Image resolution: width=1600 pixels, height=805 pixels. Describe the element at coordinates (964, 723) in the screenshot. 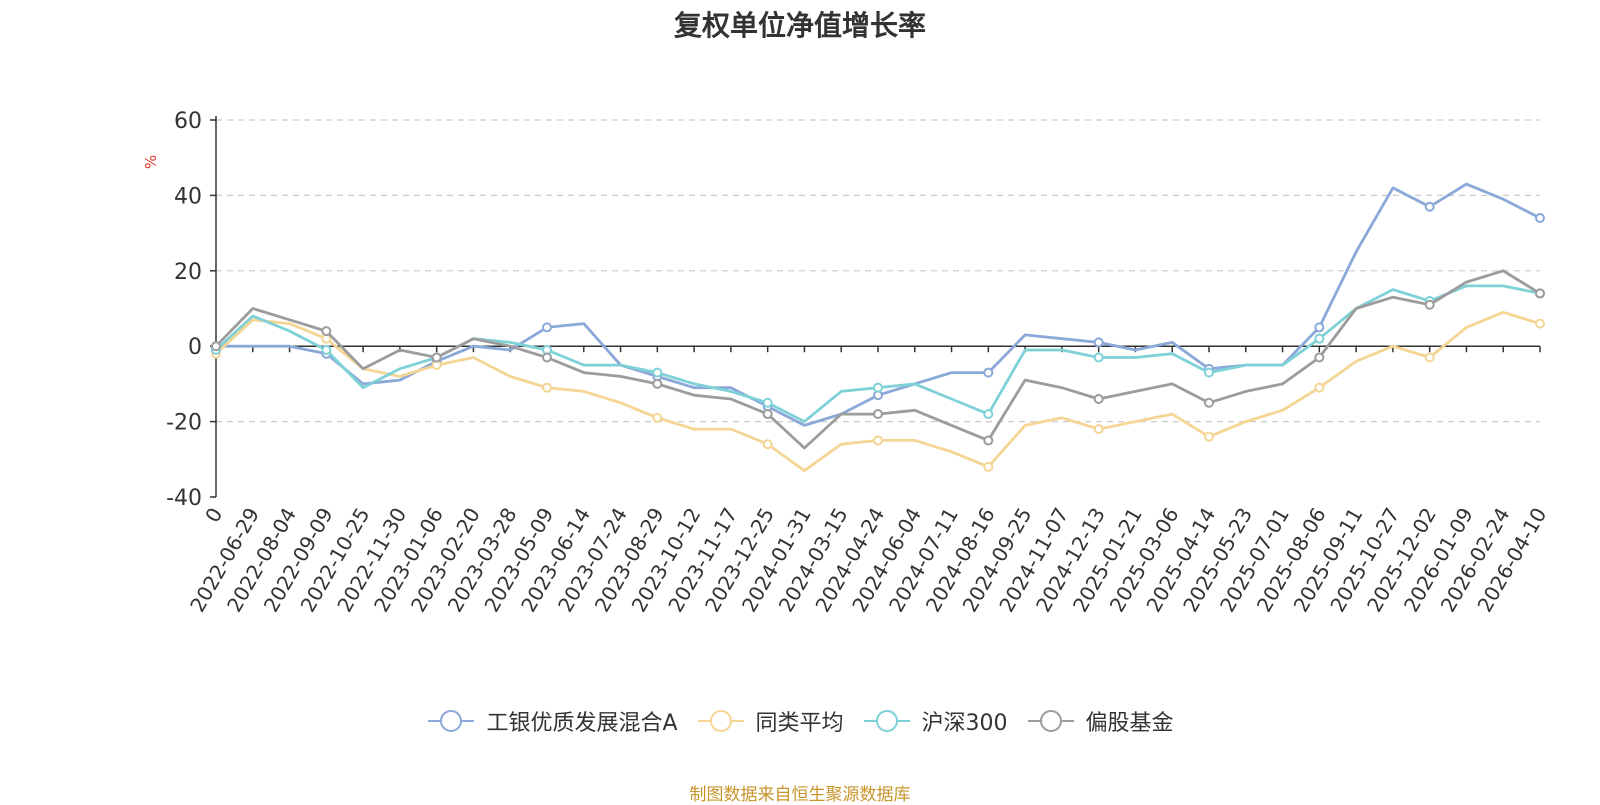

I see `legend-label: 沪深300` at that location.